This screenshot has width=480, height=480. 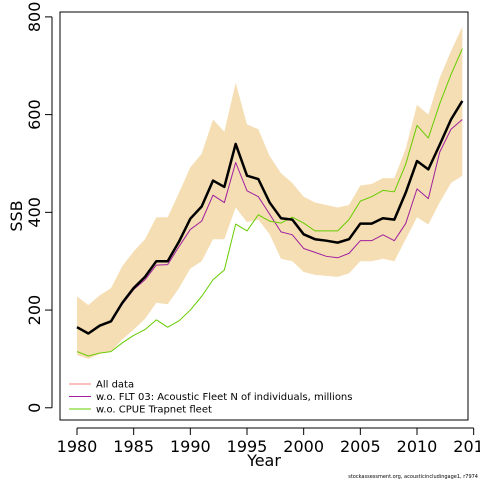 What do you see at coordinates (263, 460) in the screenshot?
I see `x-axis-title: Year` at bounding box center [263, 460].